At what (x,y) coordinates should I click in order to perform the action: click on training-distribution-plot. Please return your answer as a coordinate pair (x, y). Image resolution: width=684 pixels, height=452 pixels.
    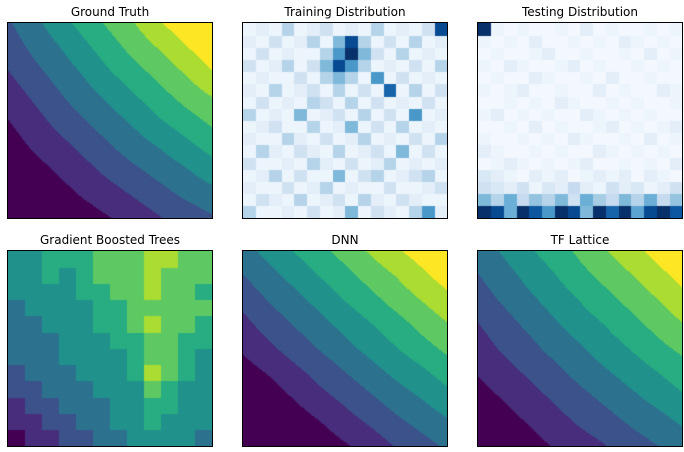
    Looking at the image, I should click on (345, 120).